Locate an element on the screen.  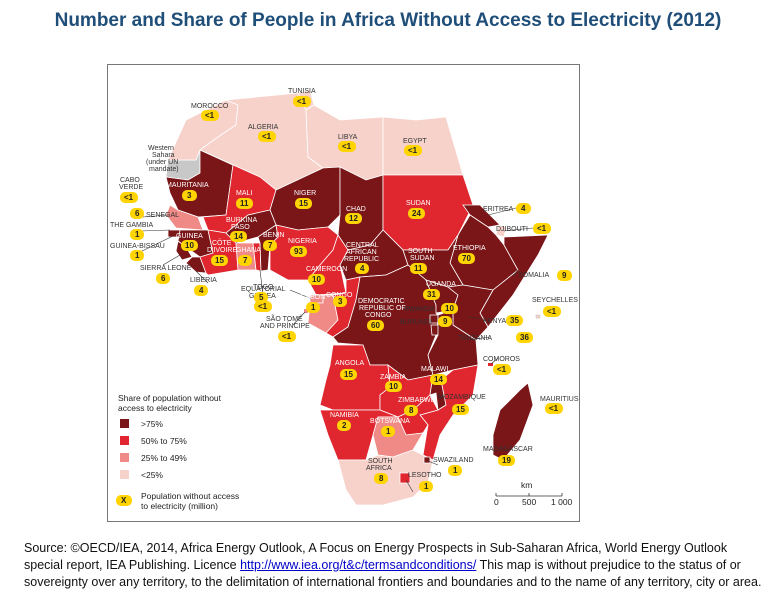
legend-badge-label-2: to electricity (million) is located at coordinates (179, 506).